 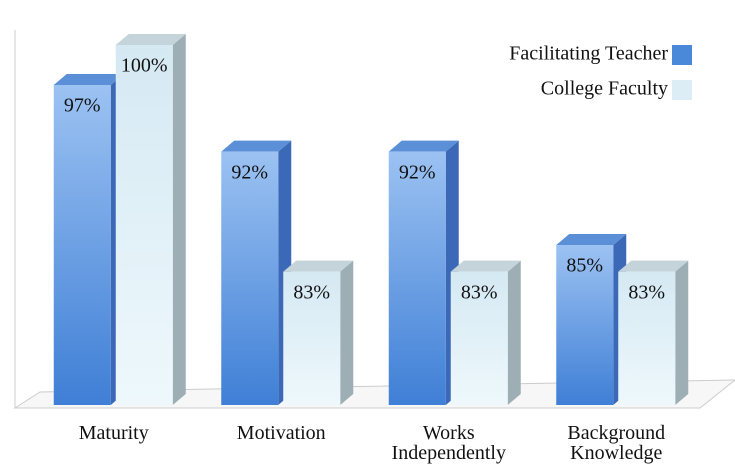 I want to click on value-label: 85%, so click(x=584, y=266).